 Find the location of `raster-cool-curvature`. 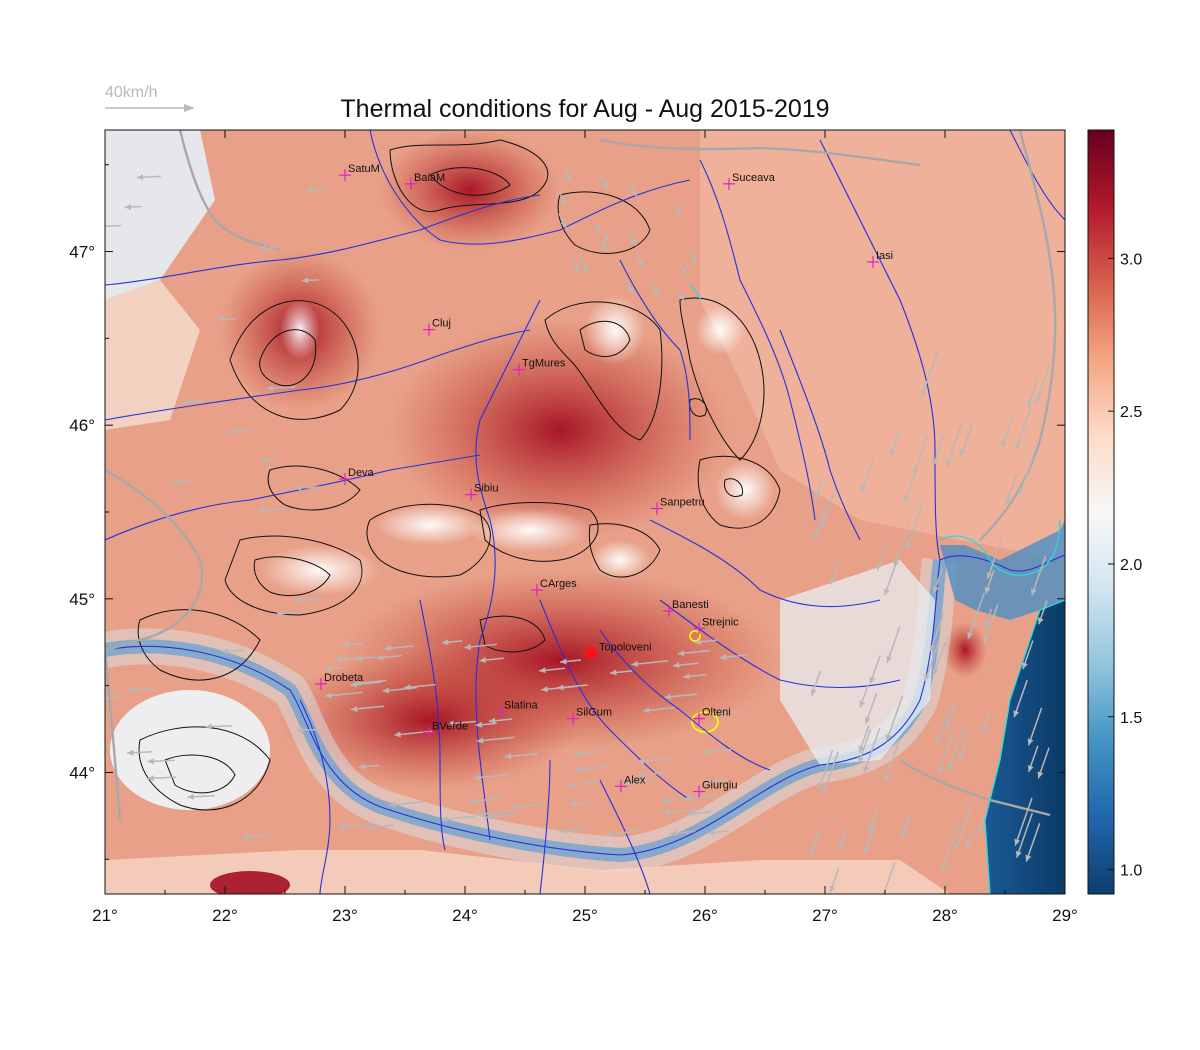

raster-cool-curvature is located at coordinates (745, 490).